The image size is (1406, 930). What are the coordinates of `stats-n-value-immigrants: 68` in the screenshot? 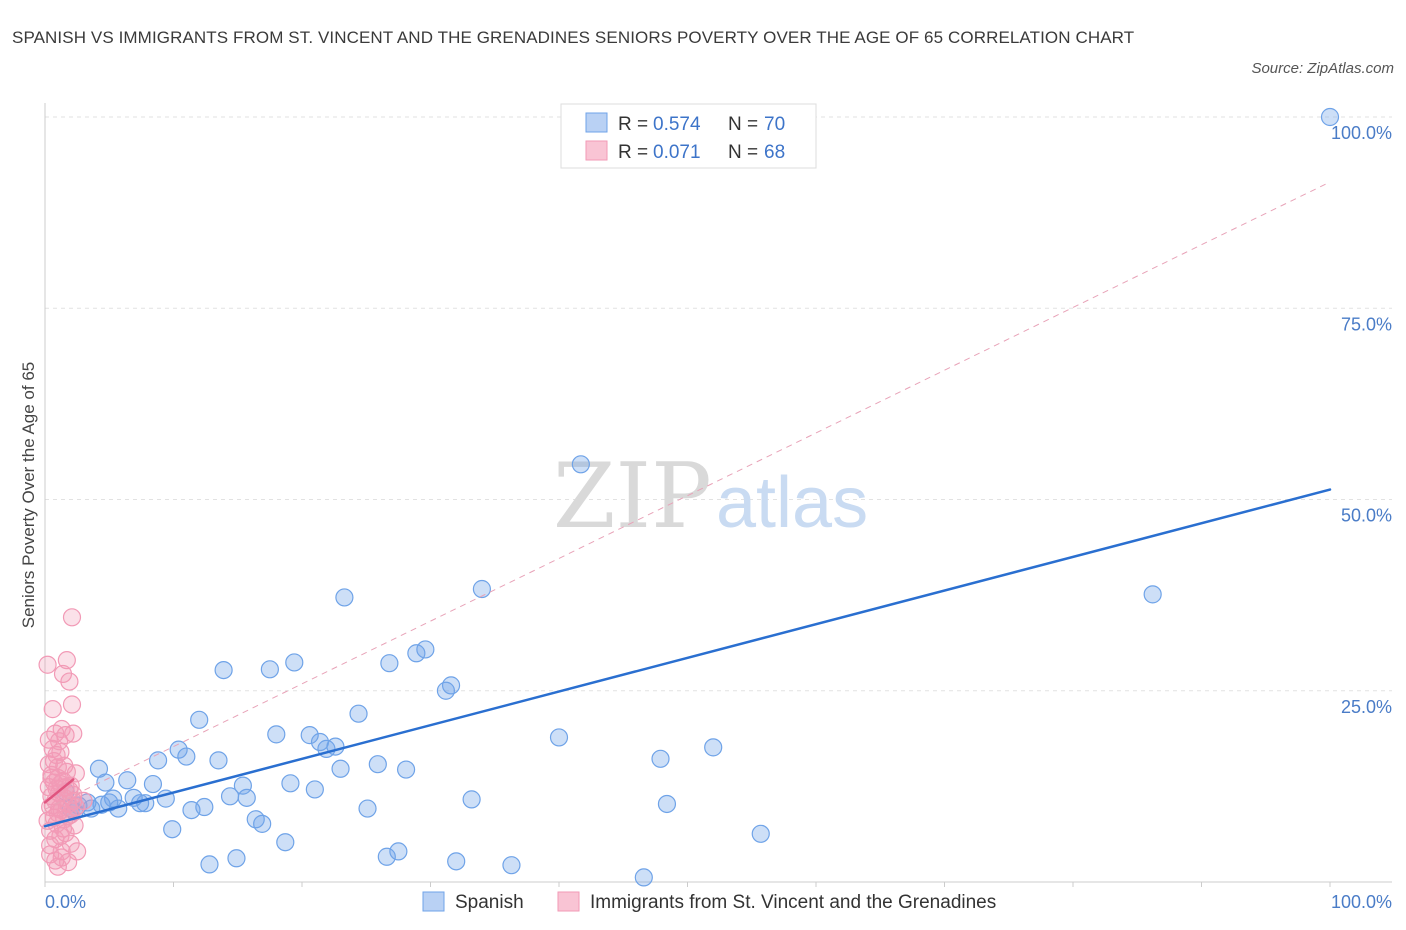 It's located at (774, 152).